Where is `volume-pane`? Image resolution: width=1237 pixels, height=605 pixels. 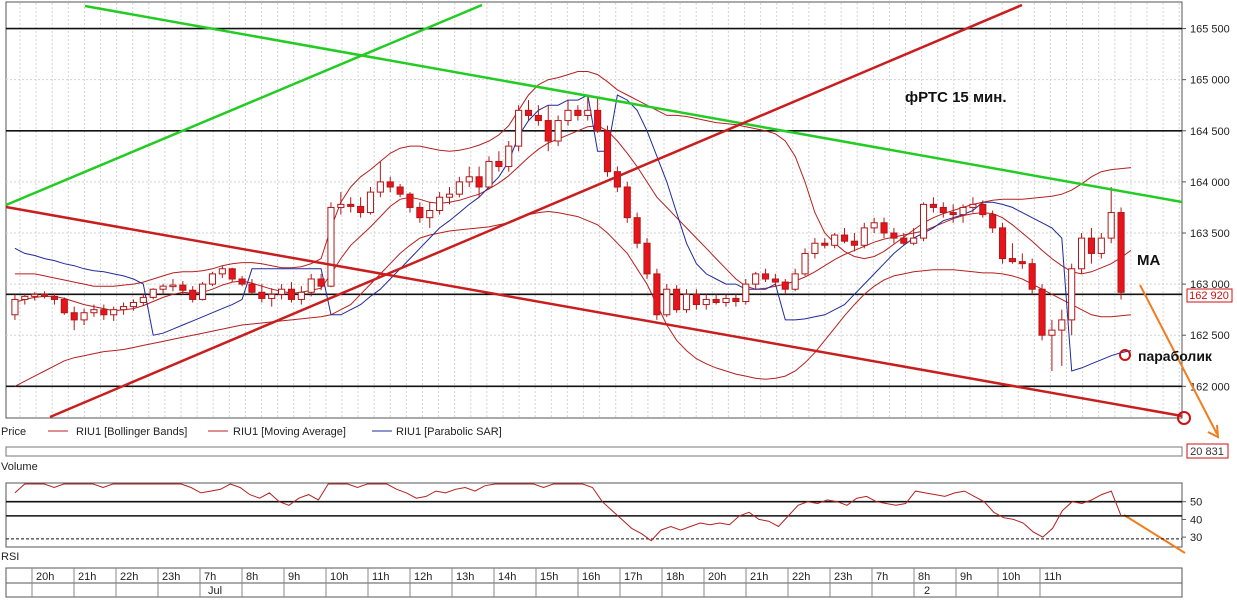
volume-pane is located at coordinates (594, 451).